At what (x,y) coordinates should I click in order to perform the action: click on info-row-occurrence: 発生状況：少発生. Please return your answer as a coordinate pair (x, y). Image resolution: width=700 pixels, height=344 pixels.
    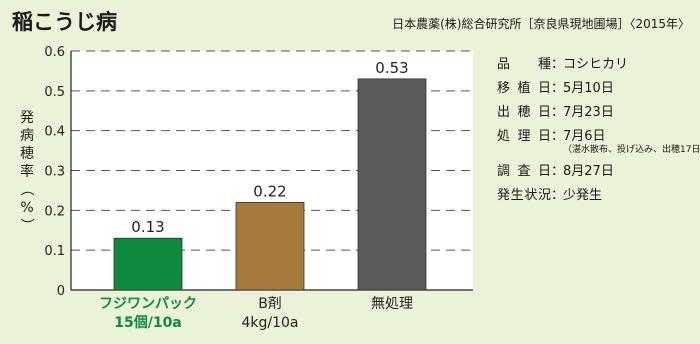
    Looking at the image, I should click on (598, 196).